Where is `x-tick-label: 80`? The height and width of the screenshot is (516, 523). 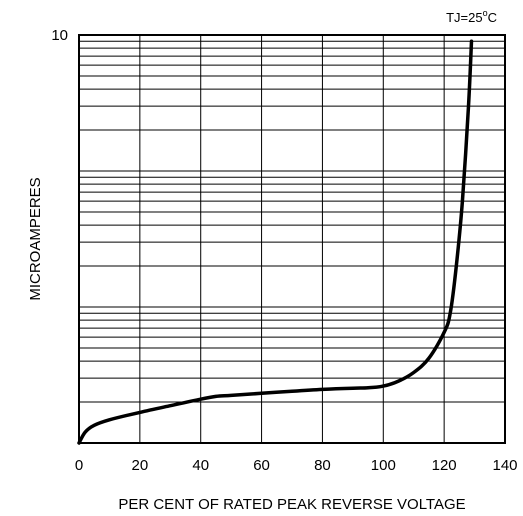 x-tick-label: 80 is located at coordinates (322, 465).